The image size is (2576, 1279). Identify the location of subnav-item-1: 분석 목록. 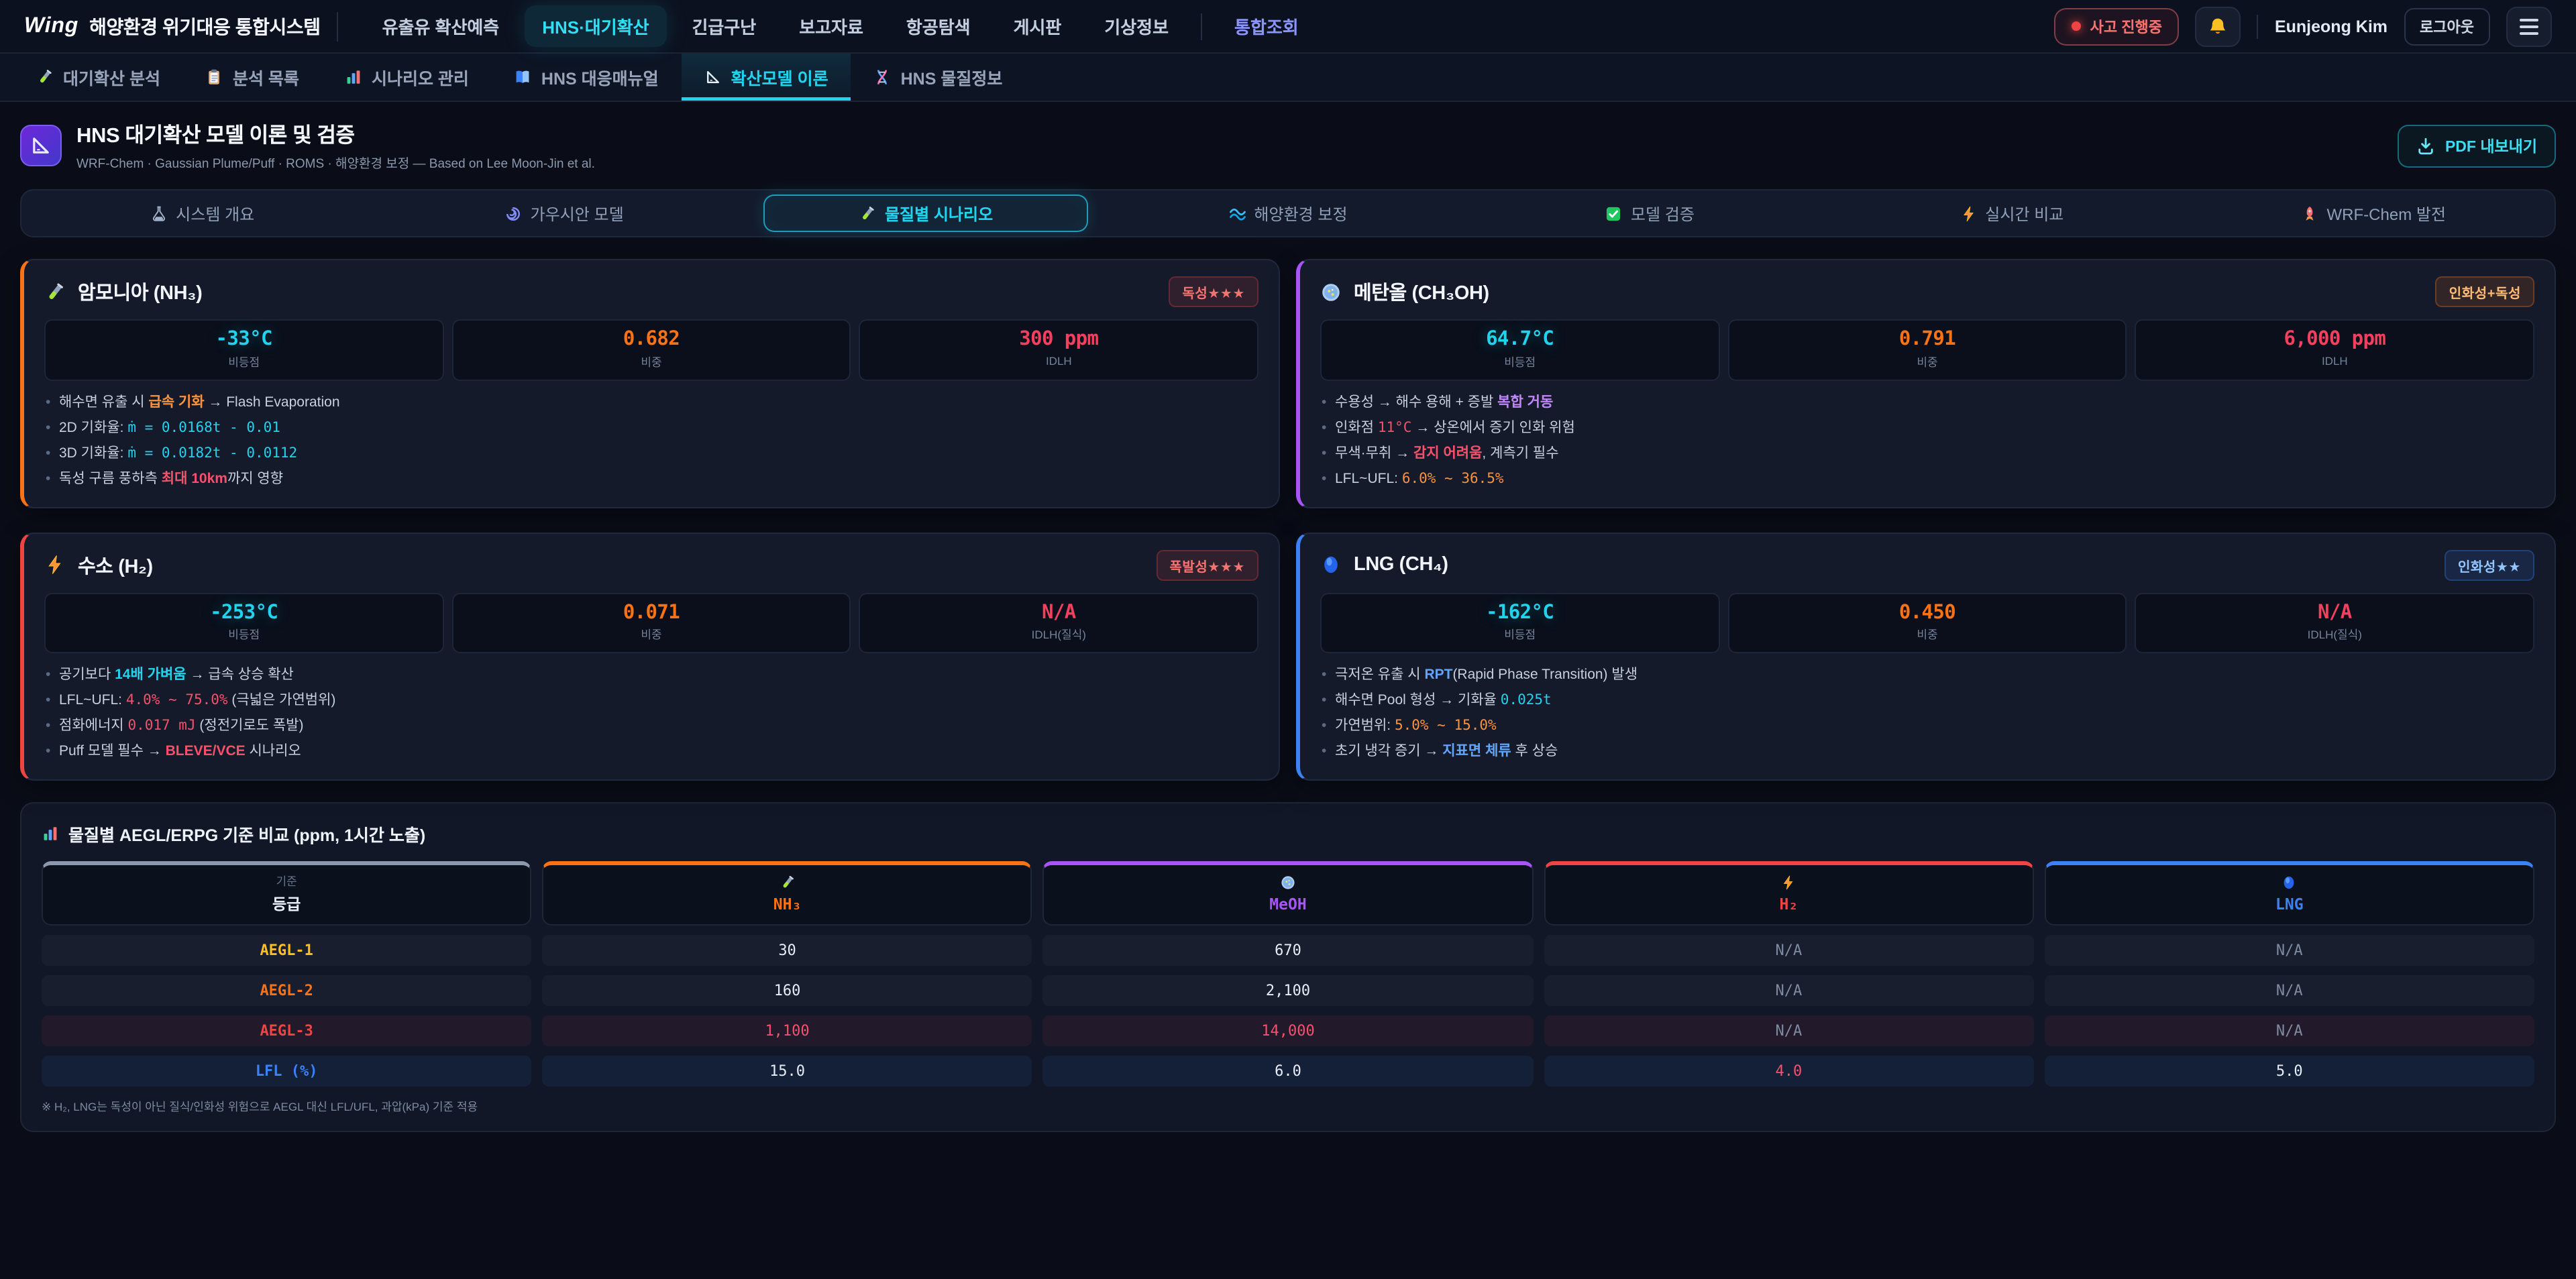
(252, 77).